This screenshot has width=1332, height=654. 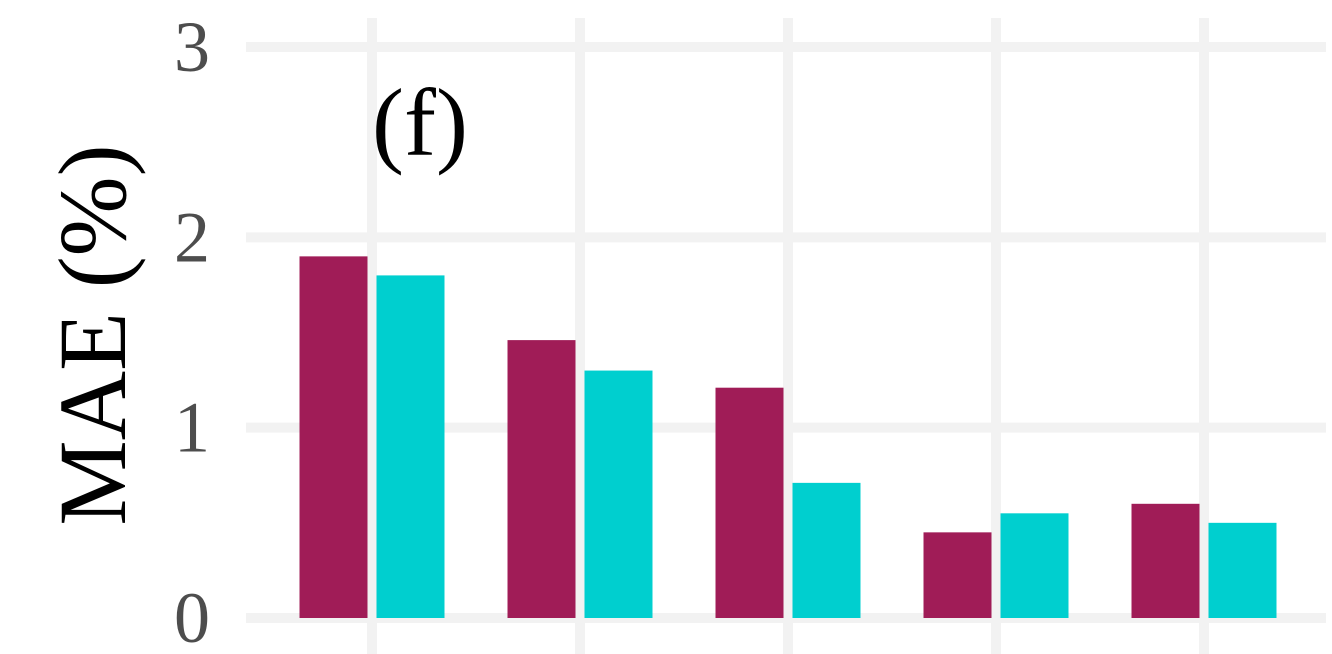 What do you see at coordinates (192, 428) in the screenshot?
I see `y-tick-label: 1` at bounding box center [192, 428].